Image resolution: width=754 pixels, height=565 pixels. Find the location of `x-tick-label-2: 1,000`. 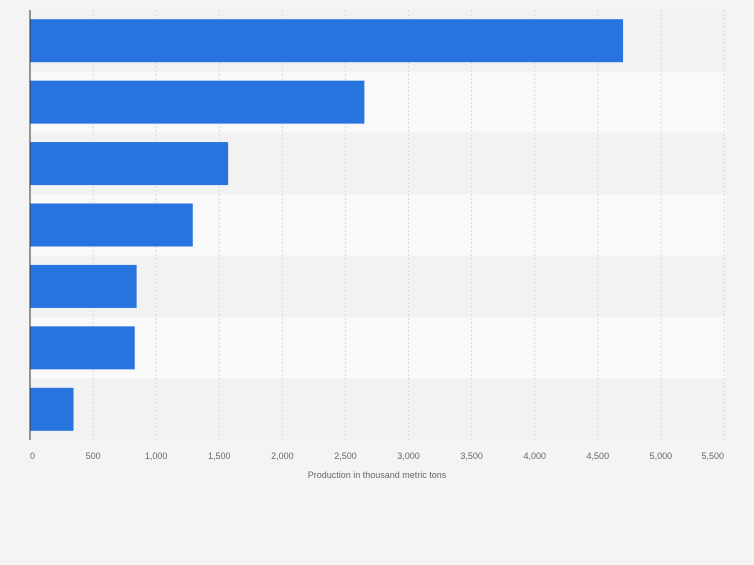

x-tick-label-2: 1,000 is located at coordinates (156, 456).